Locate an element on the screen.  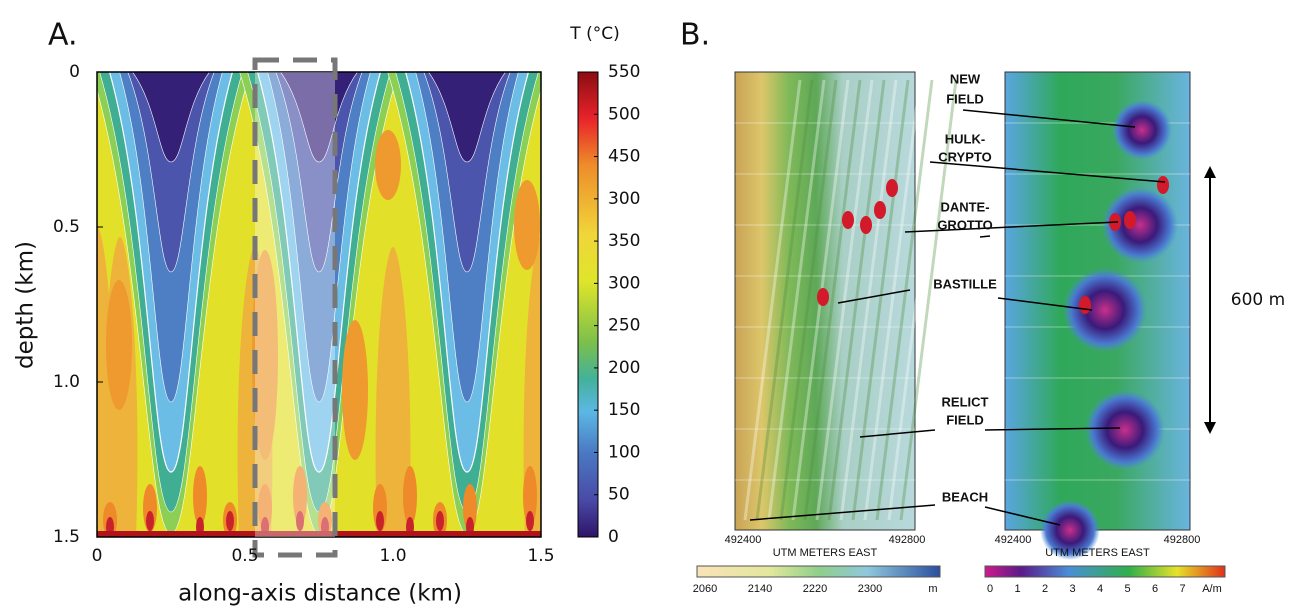
colorbar-tick-label: 500 is located at coordinates (624, 114).